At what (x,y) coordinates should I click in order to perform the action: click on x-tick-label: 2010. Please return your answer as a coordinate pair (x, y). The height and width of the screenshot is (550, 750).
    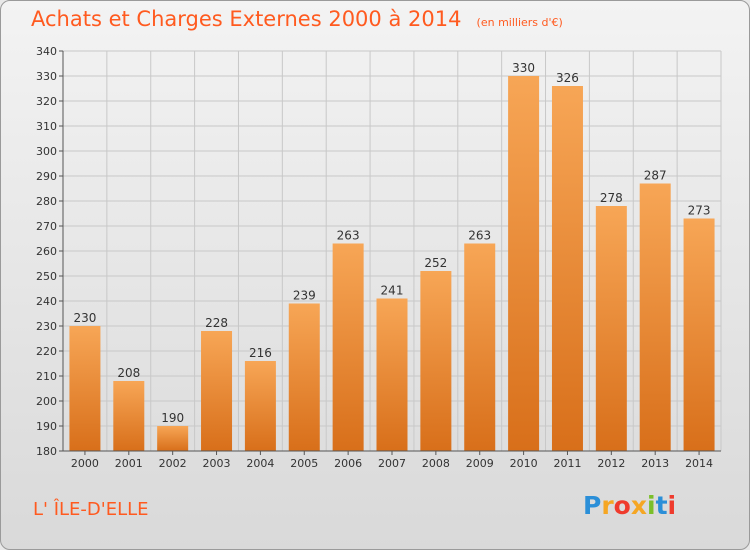
    Looking at the image, I should click on (524, 463).